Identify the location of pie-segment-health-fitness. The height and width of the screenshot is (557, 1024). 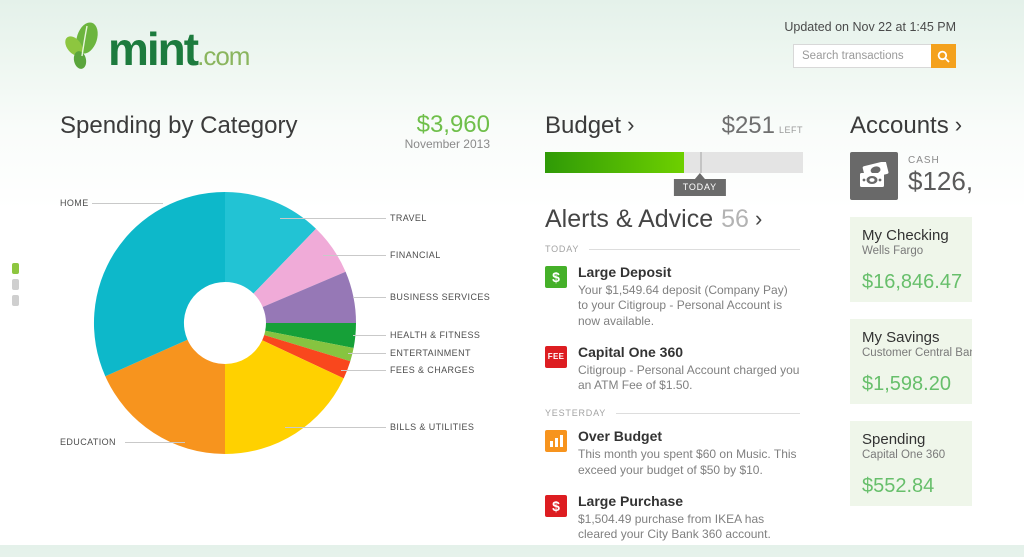
(310, 335).